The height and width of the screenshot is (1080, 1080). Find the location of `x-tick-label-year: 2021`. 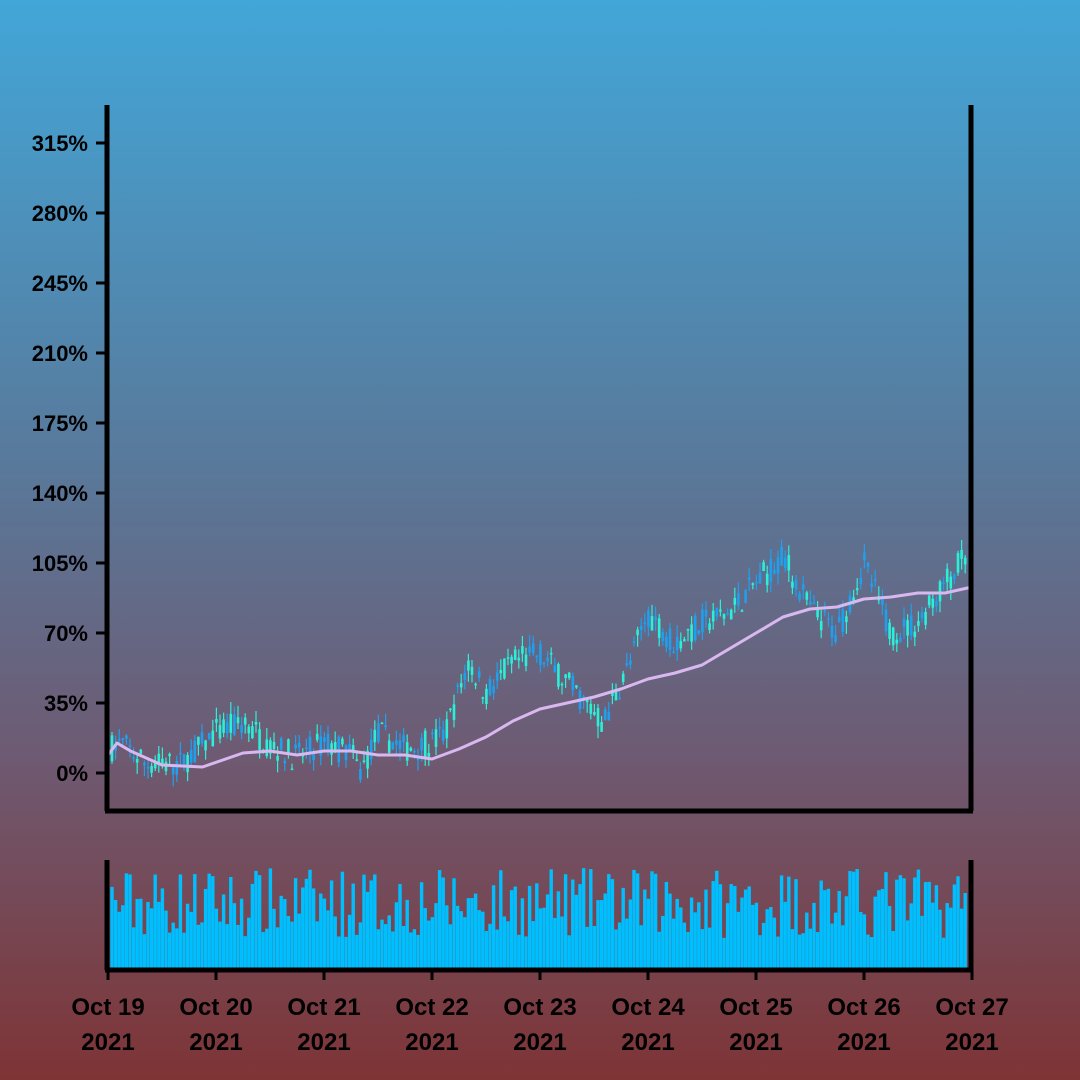

x-tick-label-year: 2021 is located at coordinates (539, 1042).